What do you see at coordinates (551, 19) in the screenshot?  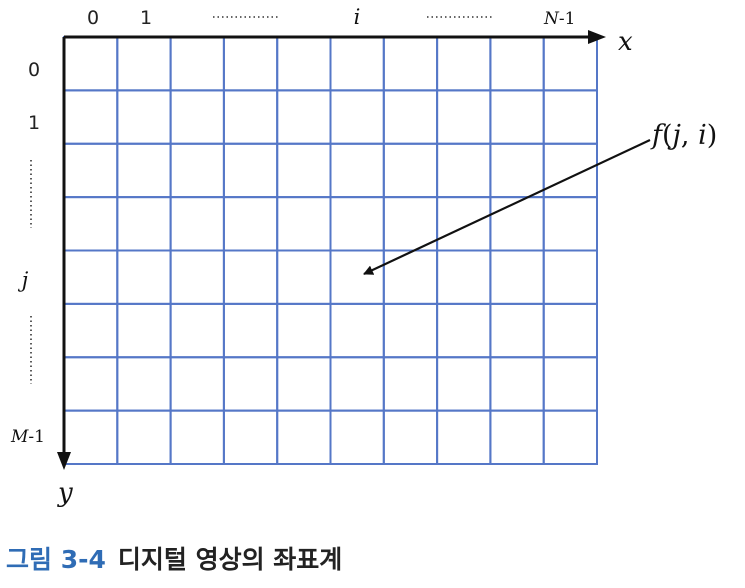 I see `x-tick-last-var: N` at bounding box center [551, 19].